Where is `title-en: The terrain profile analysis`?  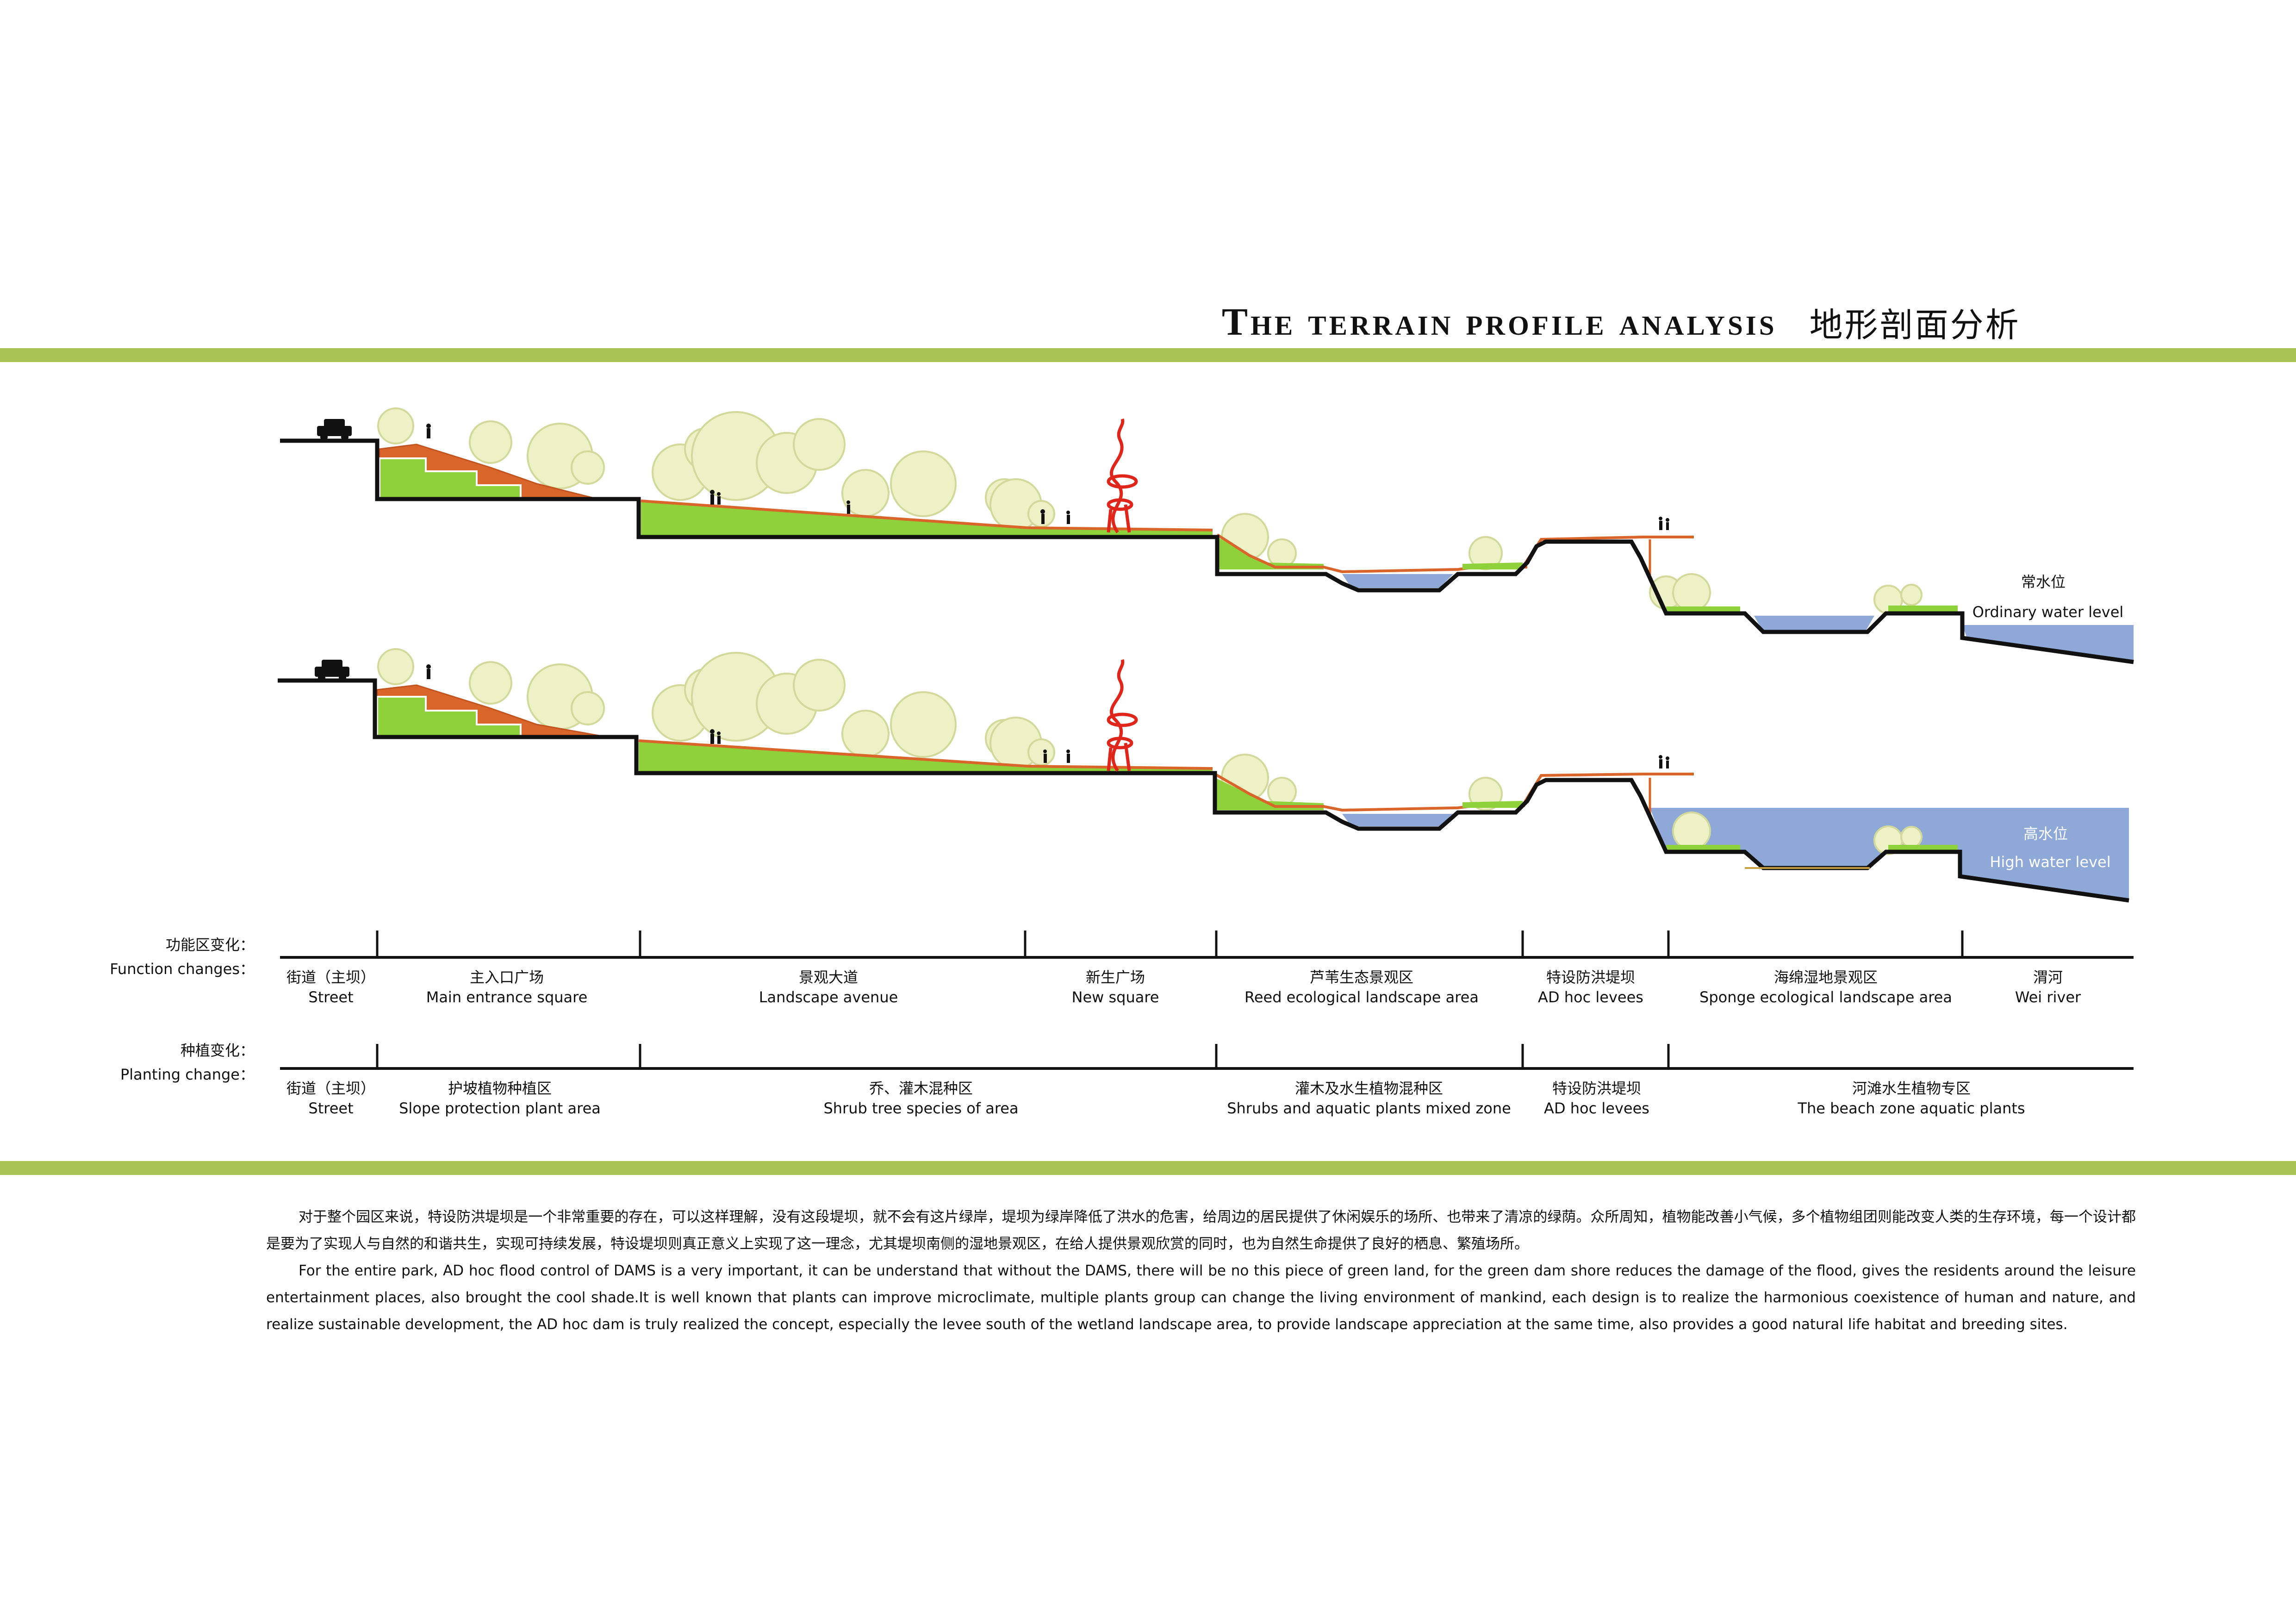 title-en: The terrain profile analysis is located at coordinates (1499, 322).